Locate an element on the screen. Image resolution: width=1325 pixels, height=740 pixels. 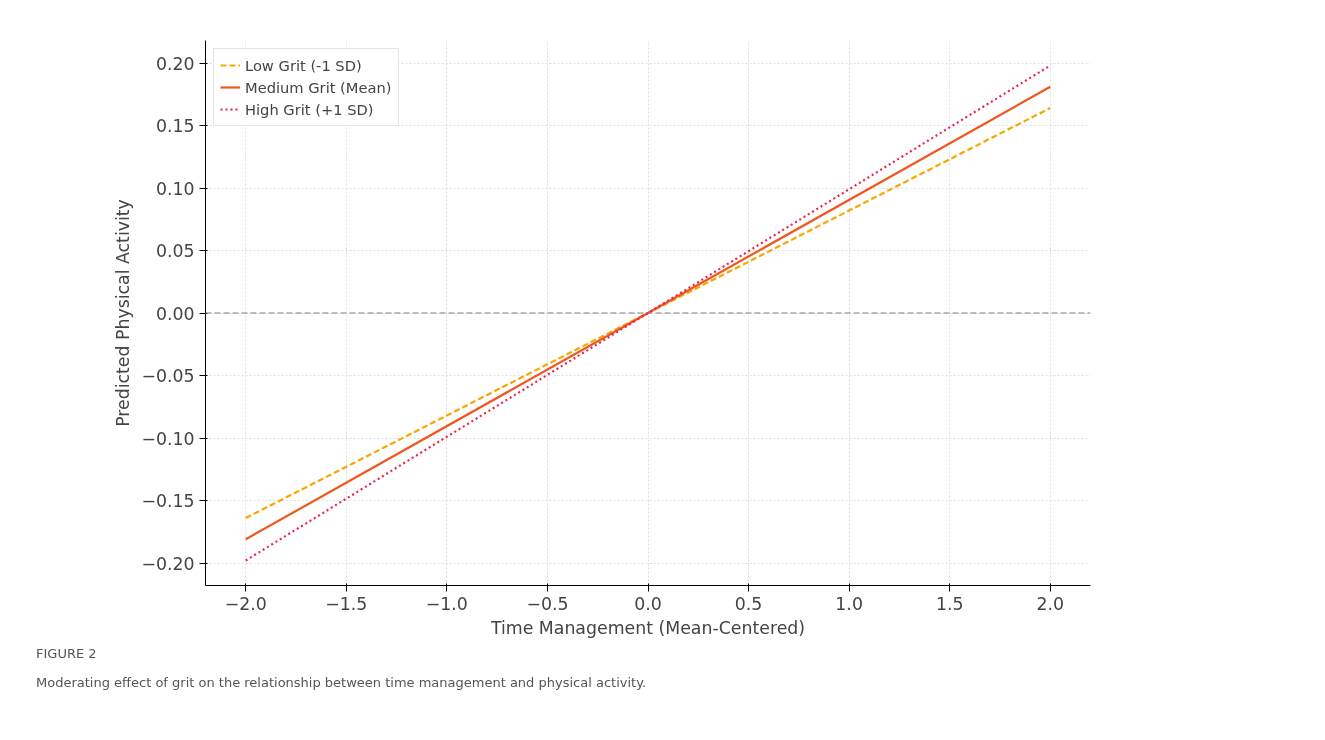
caption: FIGURE 2 is located at coordinates (66, 654).